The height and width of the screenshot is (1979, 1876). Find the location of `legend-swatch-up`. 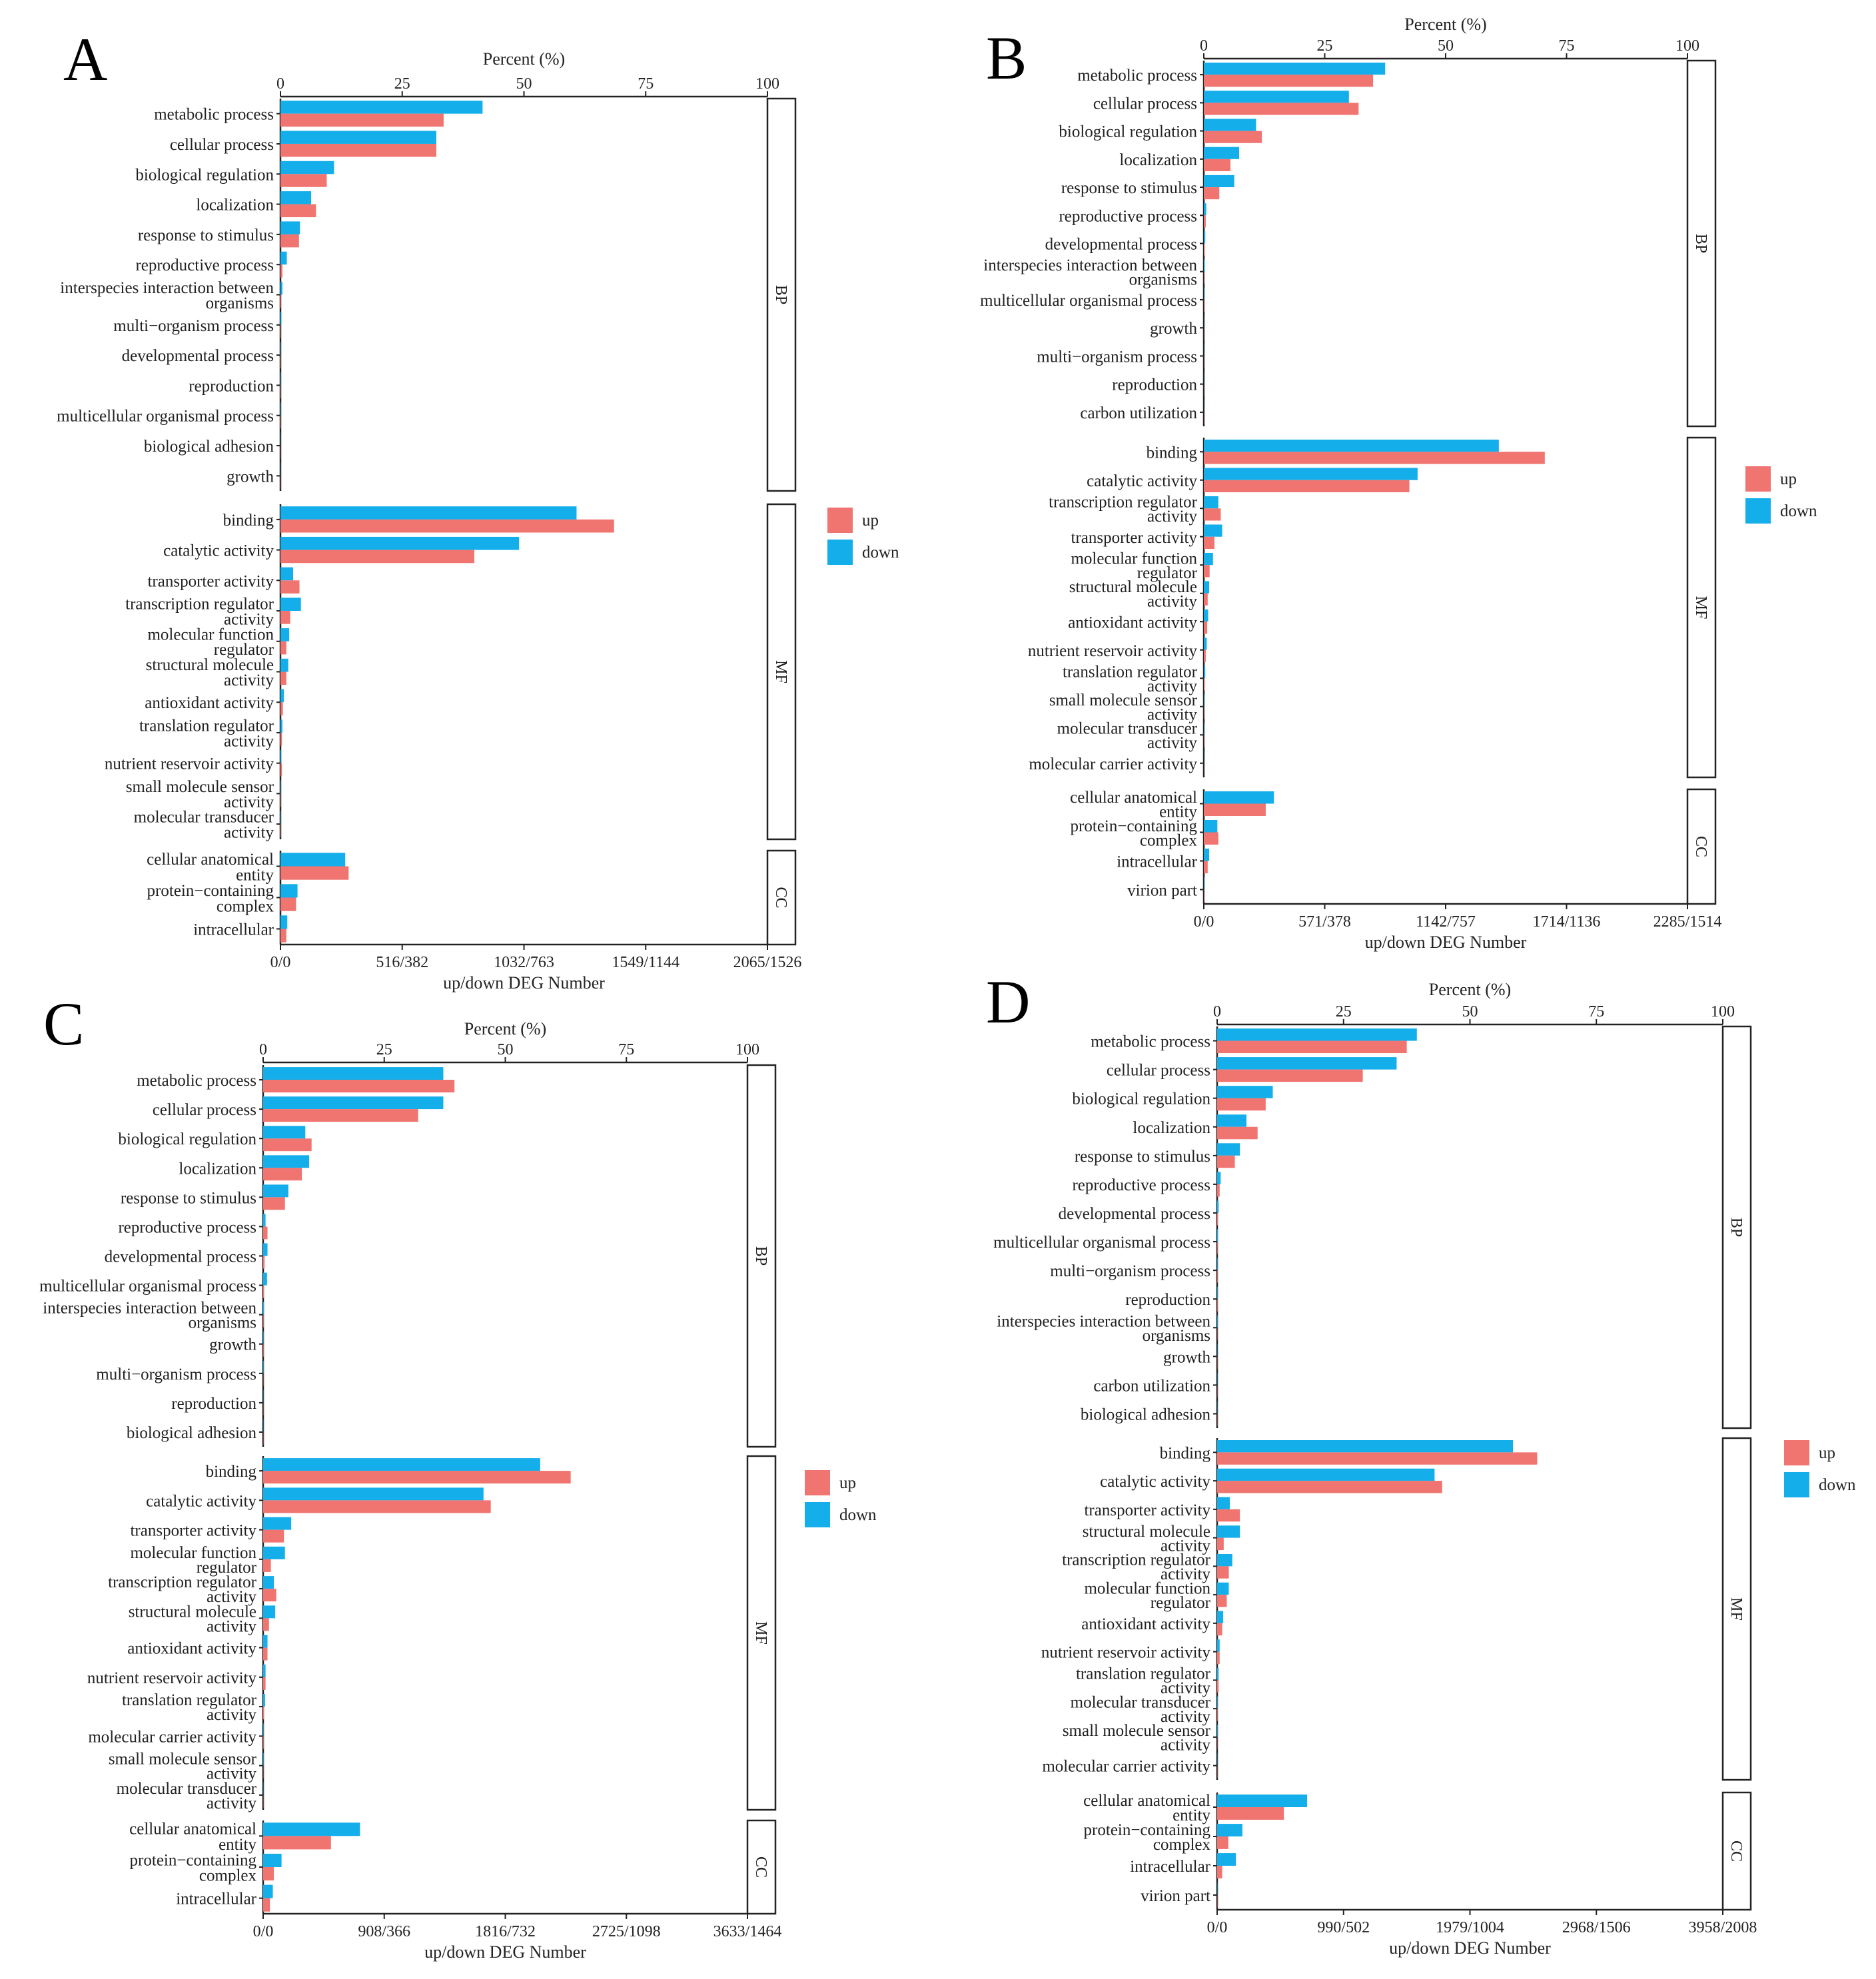

legend-swatch-up is located at coordinates (817, 1482).